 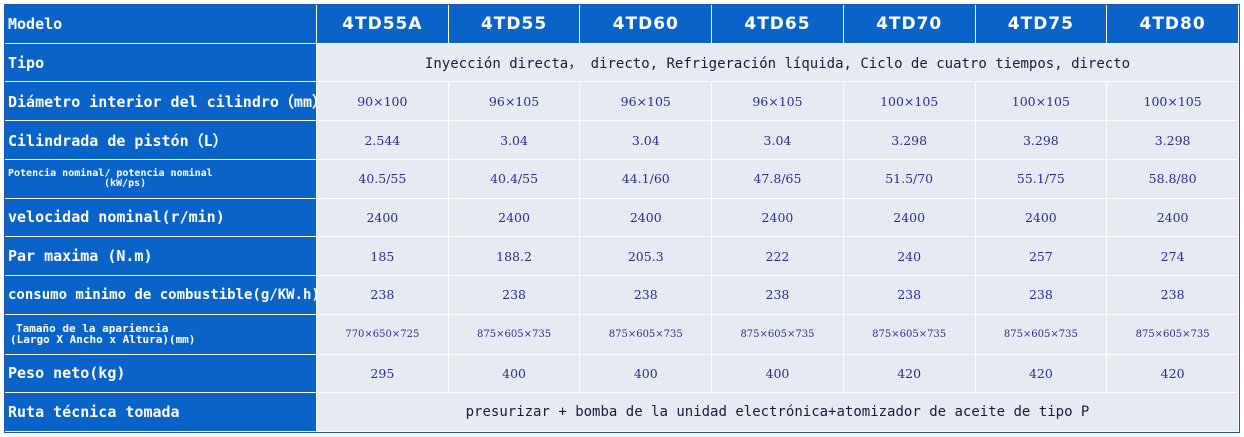 What do you see at coordinates (646, 179) in the screenshot?
I see `table-cell: 44.1/60` at bounding box center [646, 179].